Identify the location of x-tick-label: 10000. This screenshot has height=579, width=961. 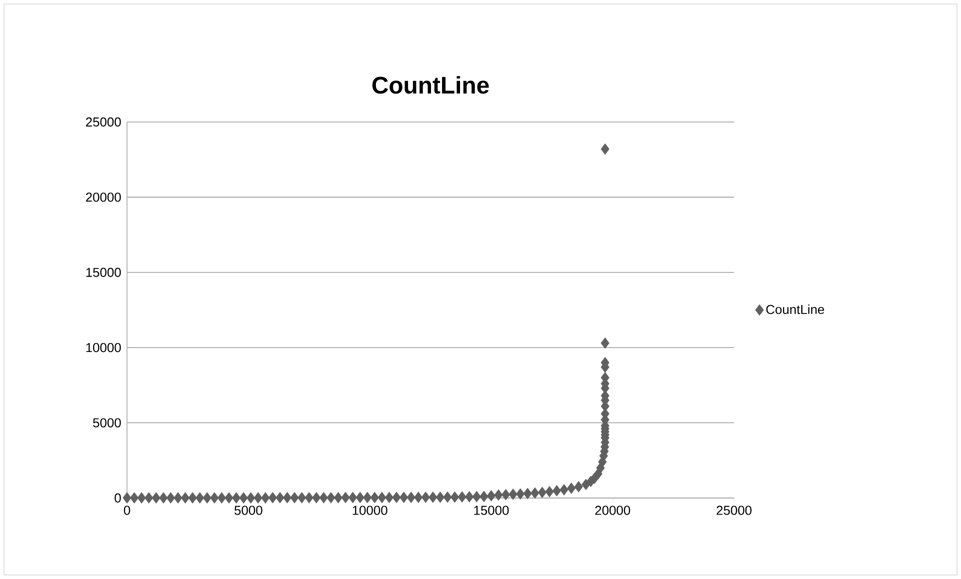
(370, 510).